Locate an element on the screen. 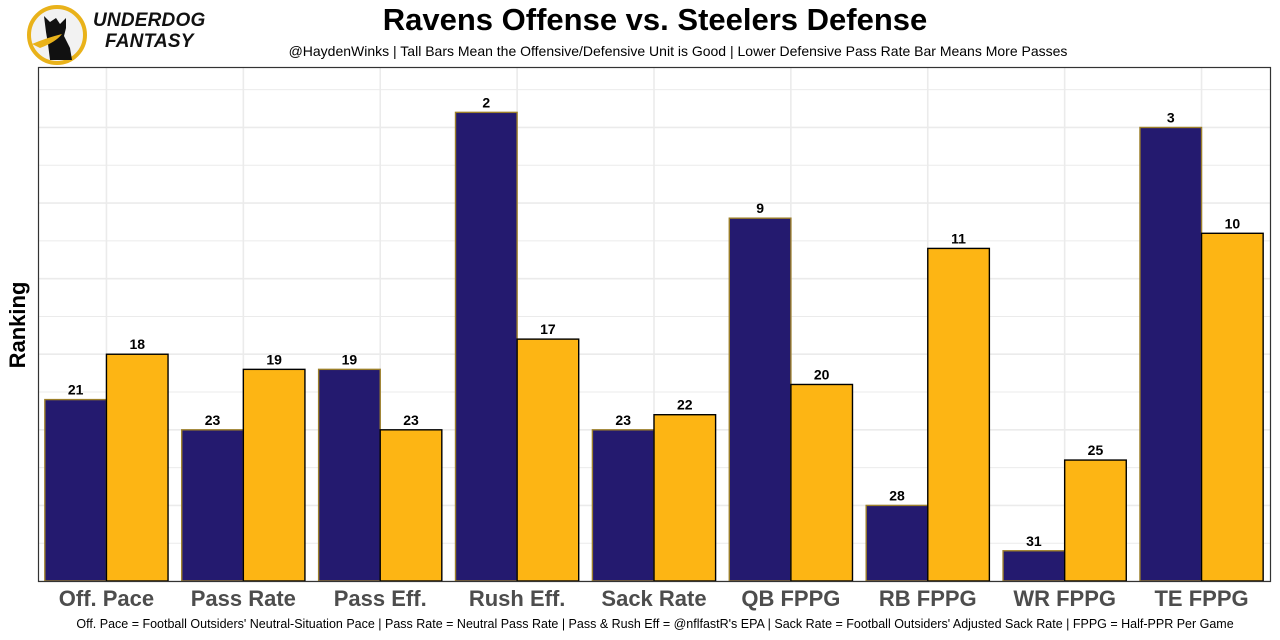 The width and height of the screenshot is (1280, 640). data-label-offense: 9 is located at coordinates (760, 208).